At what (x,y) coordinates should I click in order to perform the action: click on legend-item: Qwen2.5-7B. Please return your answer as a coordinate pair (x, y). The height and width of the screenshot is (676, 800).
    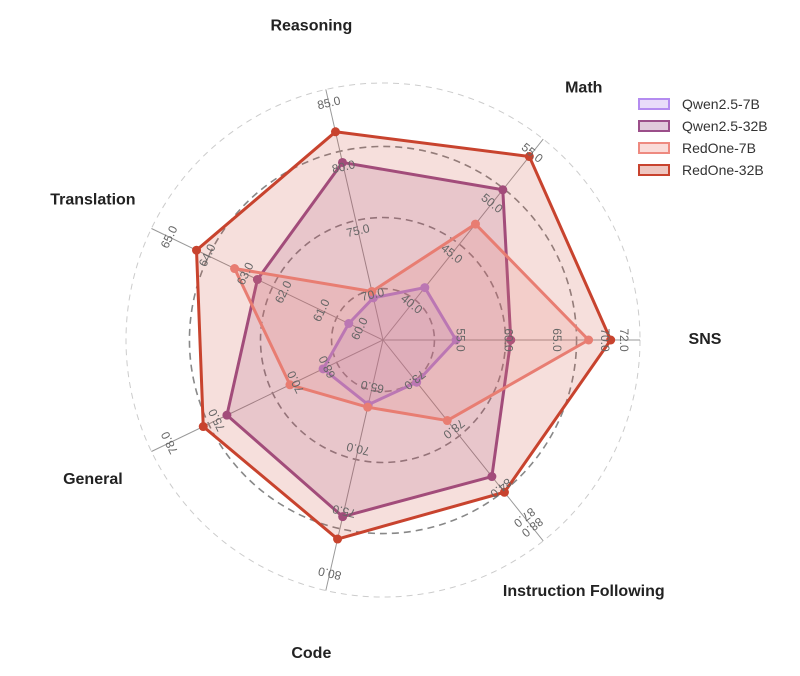
    Looking at the image, I should click on (703, 104).